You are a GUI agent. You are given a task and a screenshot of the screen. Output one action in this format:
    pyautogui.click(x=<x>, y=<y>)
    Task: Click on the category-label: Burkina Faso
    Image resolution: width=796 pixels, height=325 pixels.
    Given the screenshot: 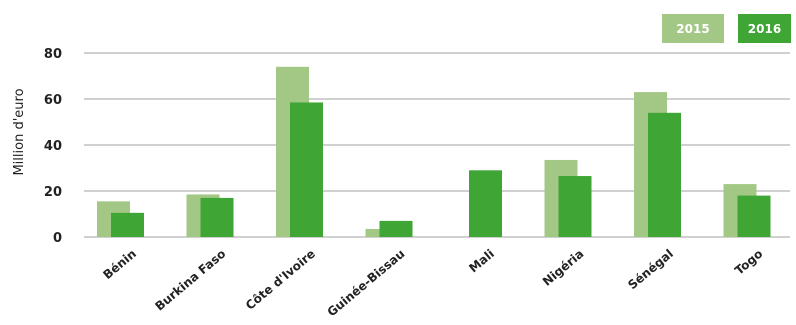 What is the action you would take?
    pyautogui.click(x=190, y=280)
    